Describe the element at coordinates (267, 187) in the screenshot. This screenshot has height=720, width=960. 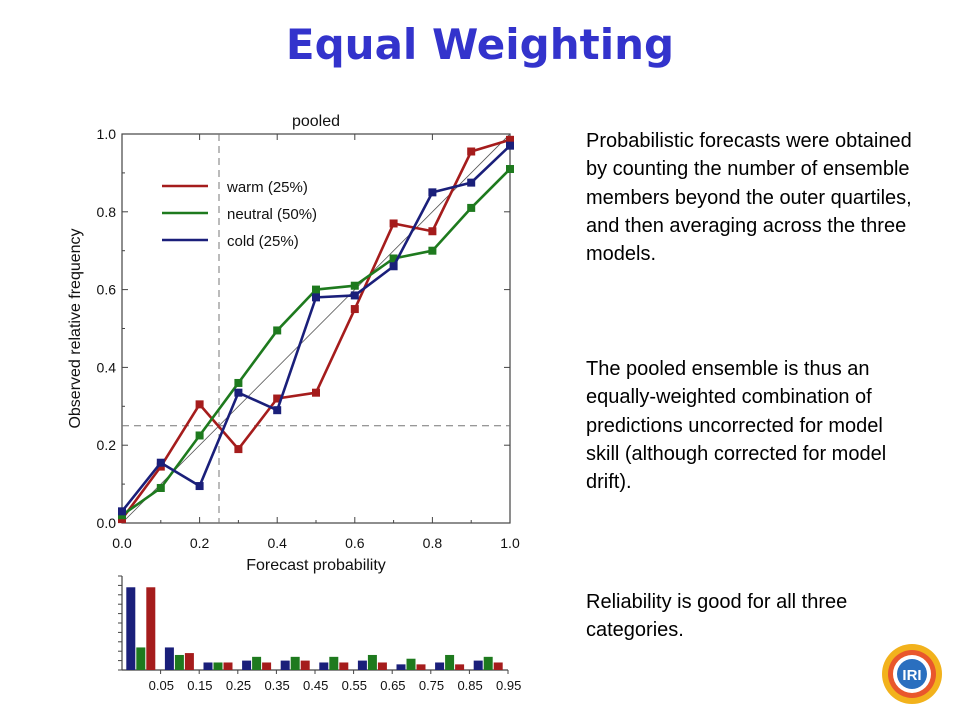
I see `legend-label: warm (25%)` at that location.